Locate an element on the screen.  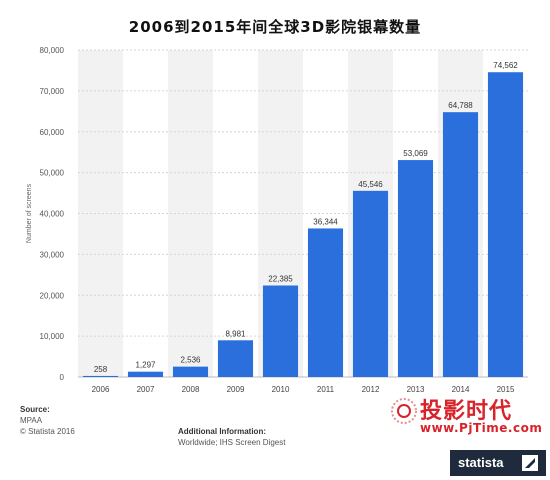
x-tick-label: 2010 is located at coordinates (281, 389).